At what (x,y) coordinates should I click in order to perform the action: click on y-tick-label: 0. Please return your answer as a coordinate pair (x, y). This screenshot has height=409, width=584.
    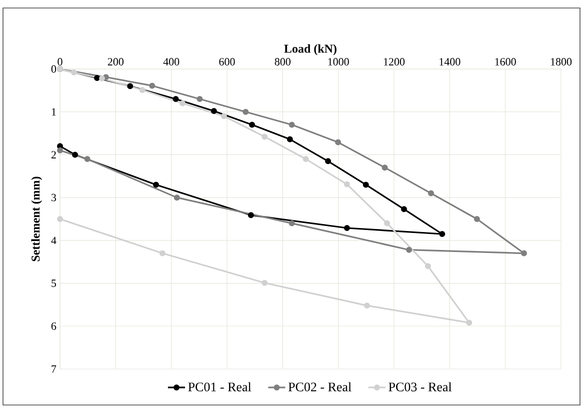
    Looking at the image, I should click on (53, 69).